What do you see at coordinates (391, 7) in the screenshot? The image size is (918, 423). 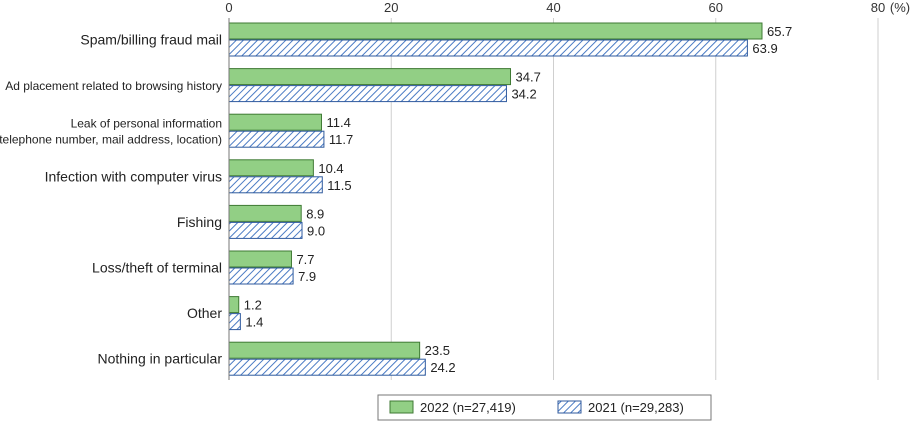 I see `x-tick-label: 20` at bounding box center [391, 7].